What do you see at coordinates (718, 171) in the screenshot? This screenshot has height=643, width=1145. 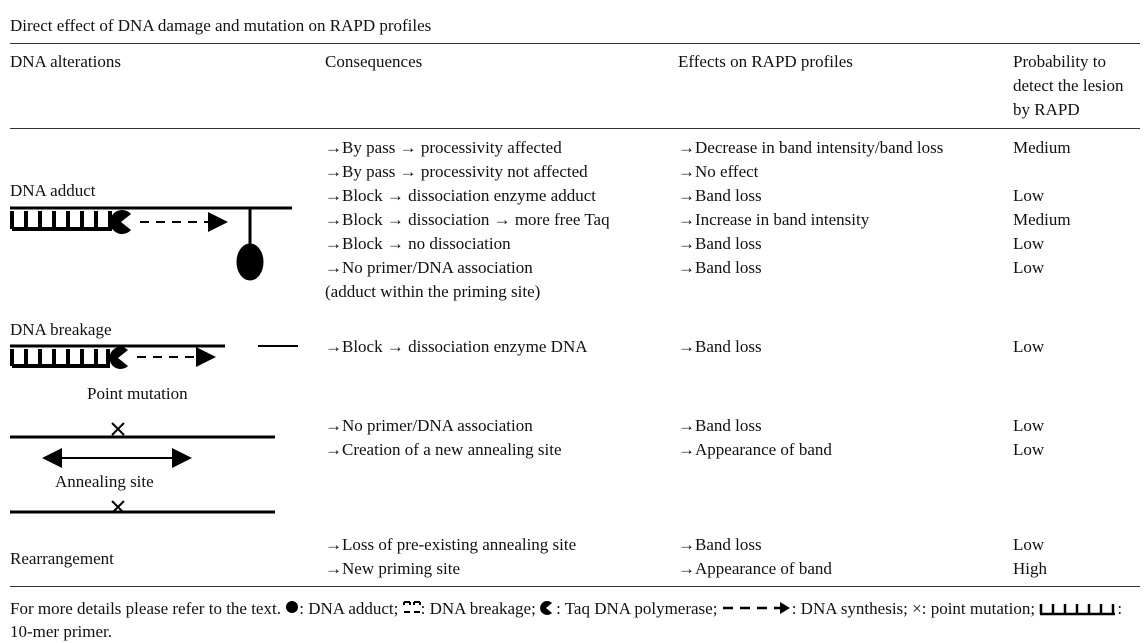 I see `effect-cell: →No effect` at bounding box center [718, 171].